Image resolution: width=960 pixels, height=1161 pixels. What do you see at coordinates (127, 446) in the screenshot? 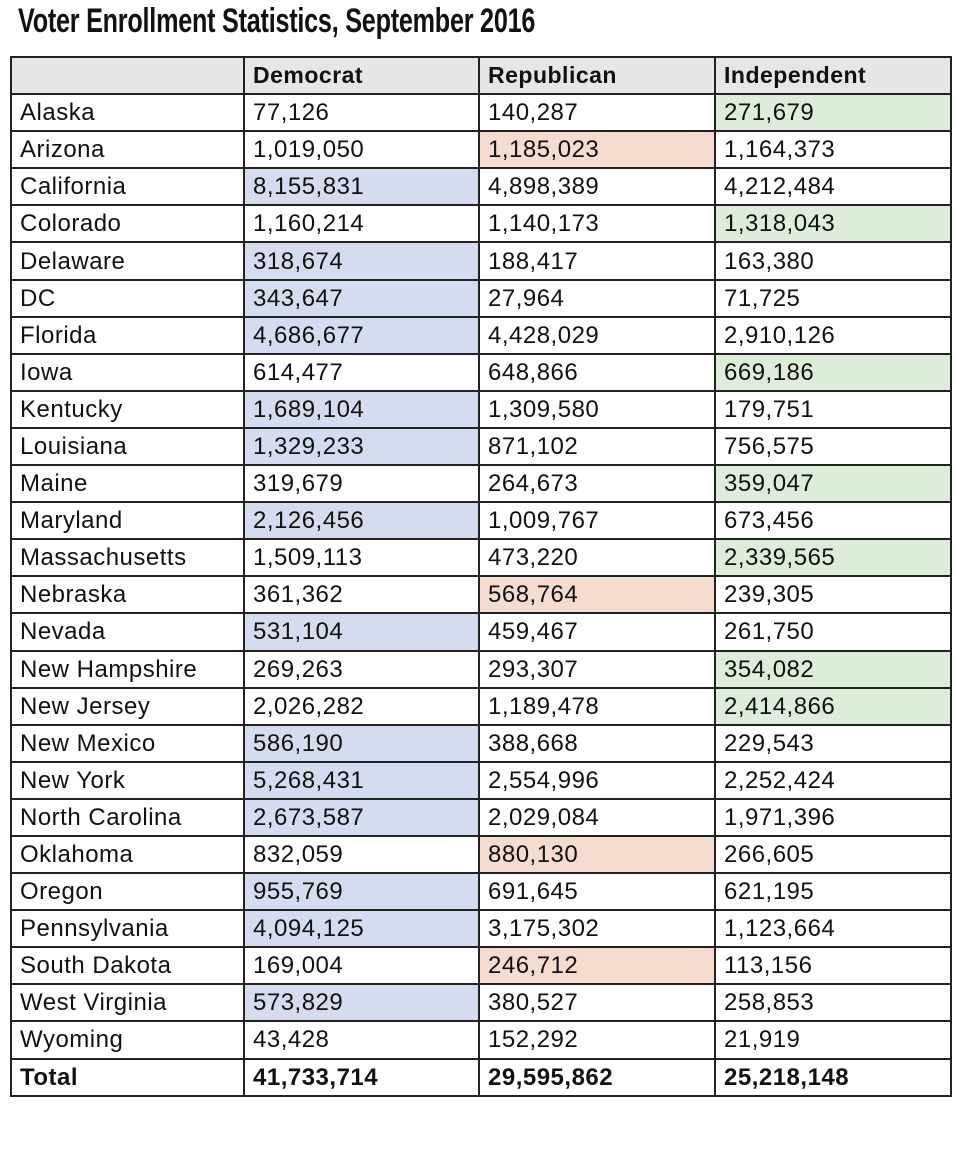
I see `state-cell: Louisiana` at bounding box center [127, 446].